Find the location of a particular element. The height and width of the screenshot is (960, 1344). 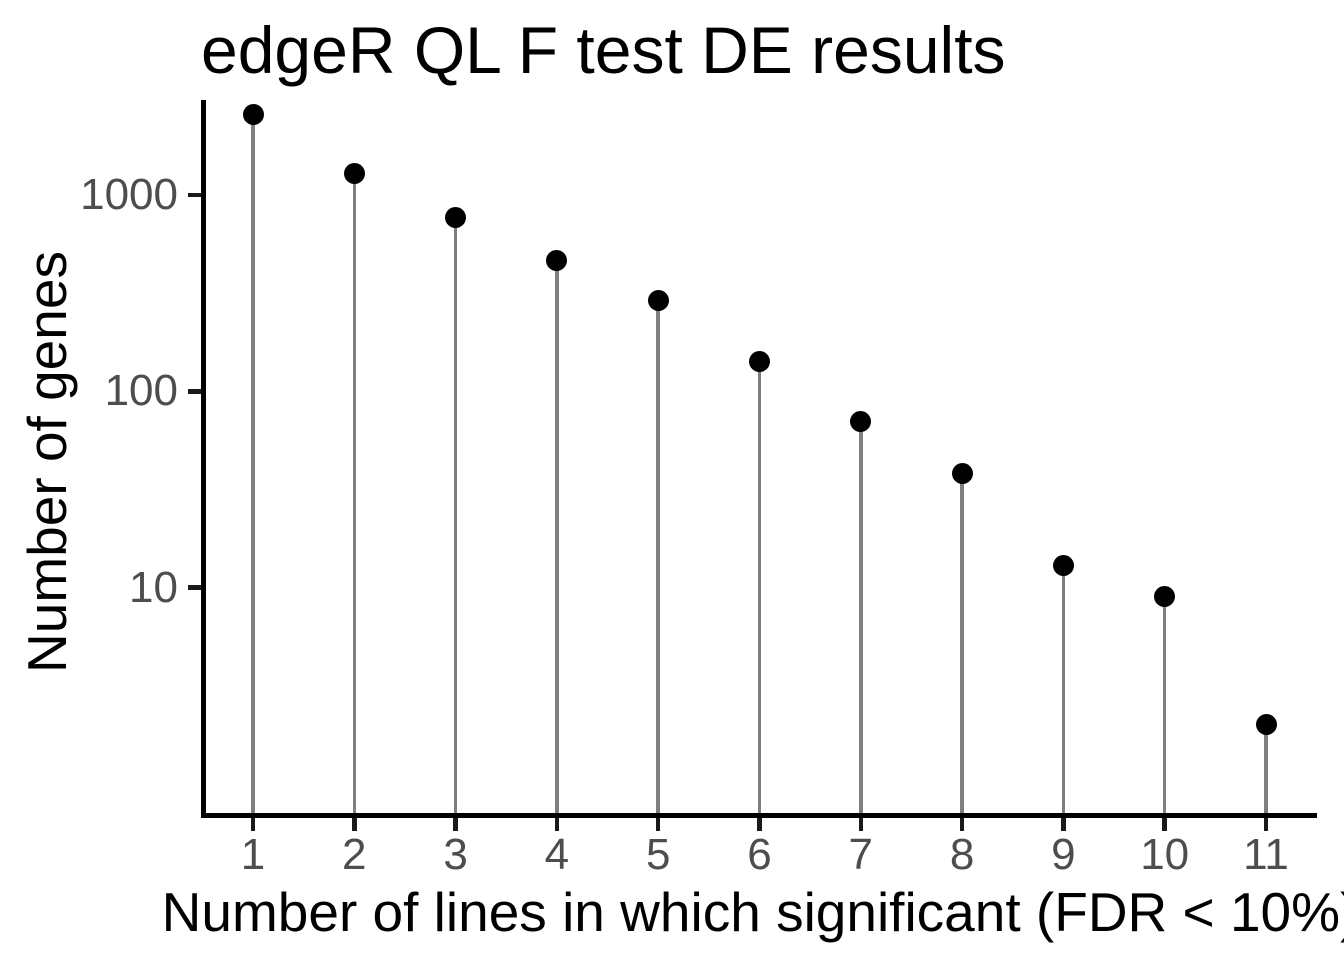

x-tick-label: 10 is located at coordinates (1165, 854).